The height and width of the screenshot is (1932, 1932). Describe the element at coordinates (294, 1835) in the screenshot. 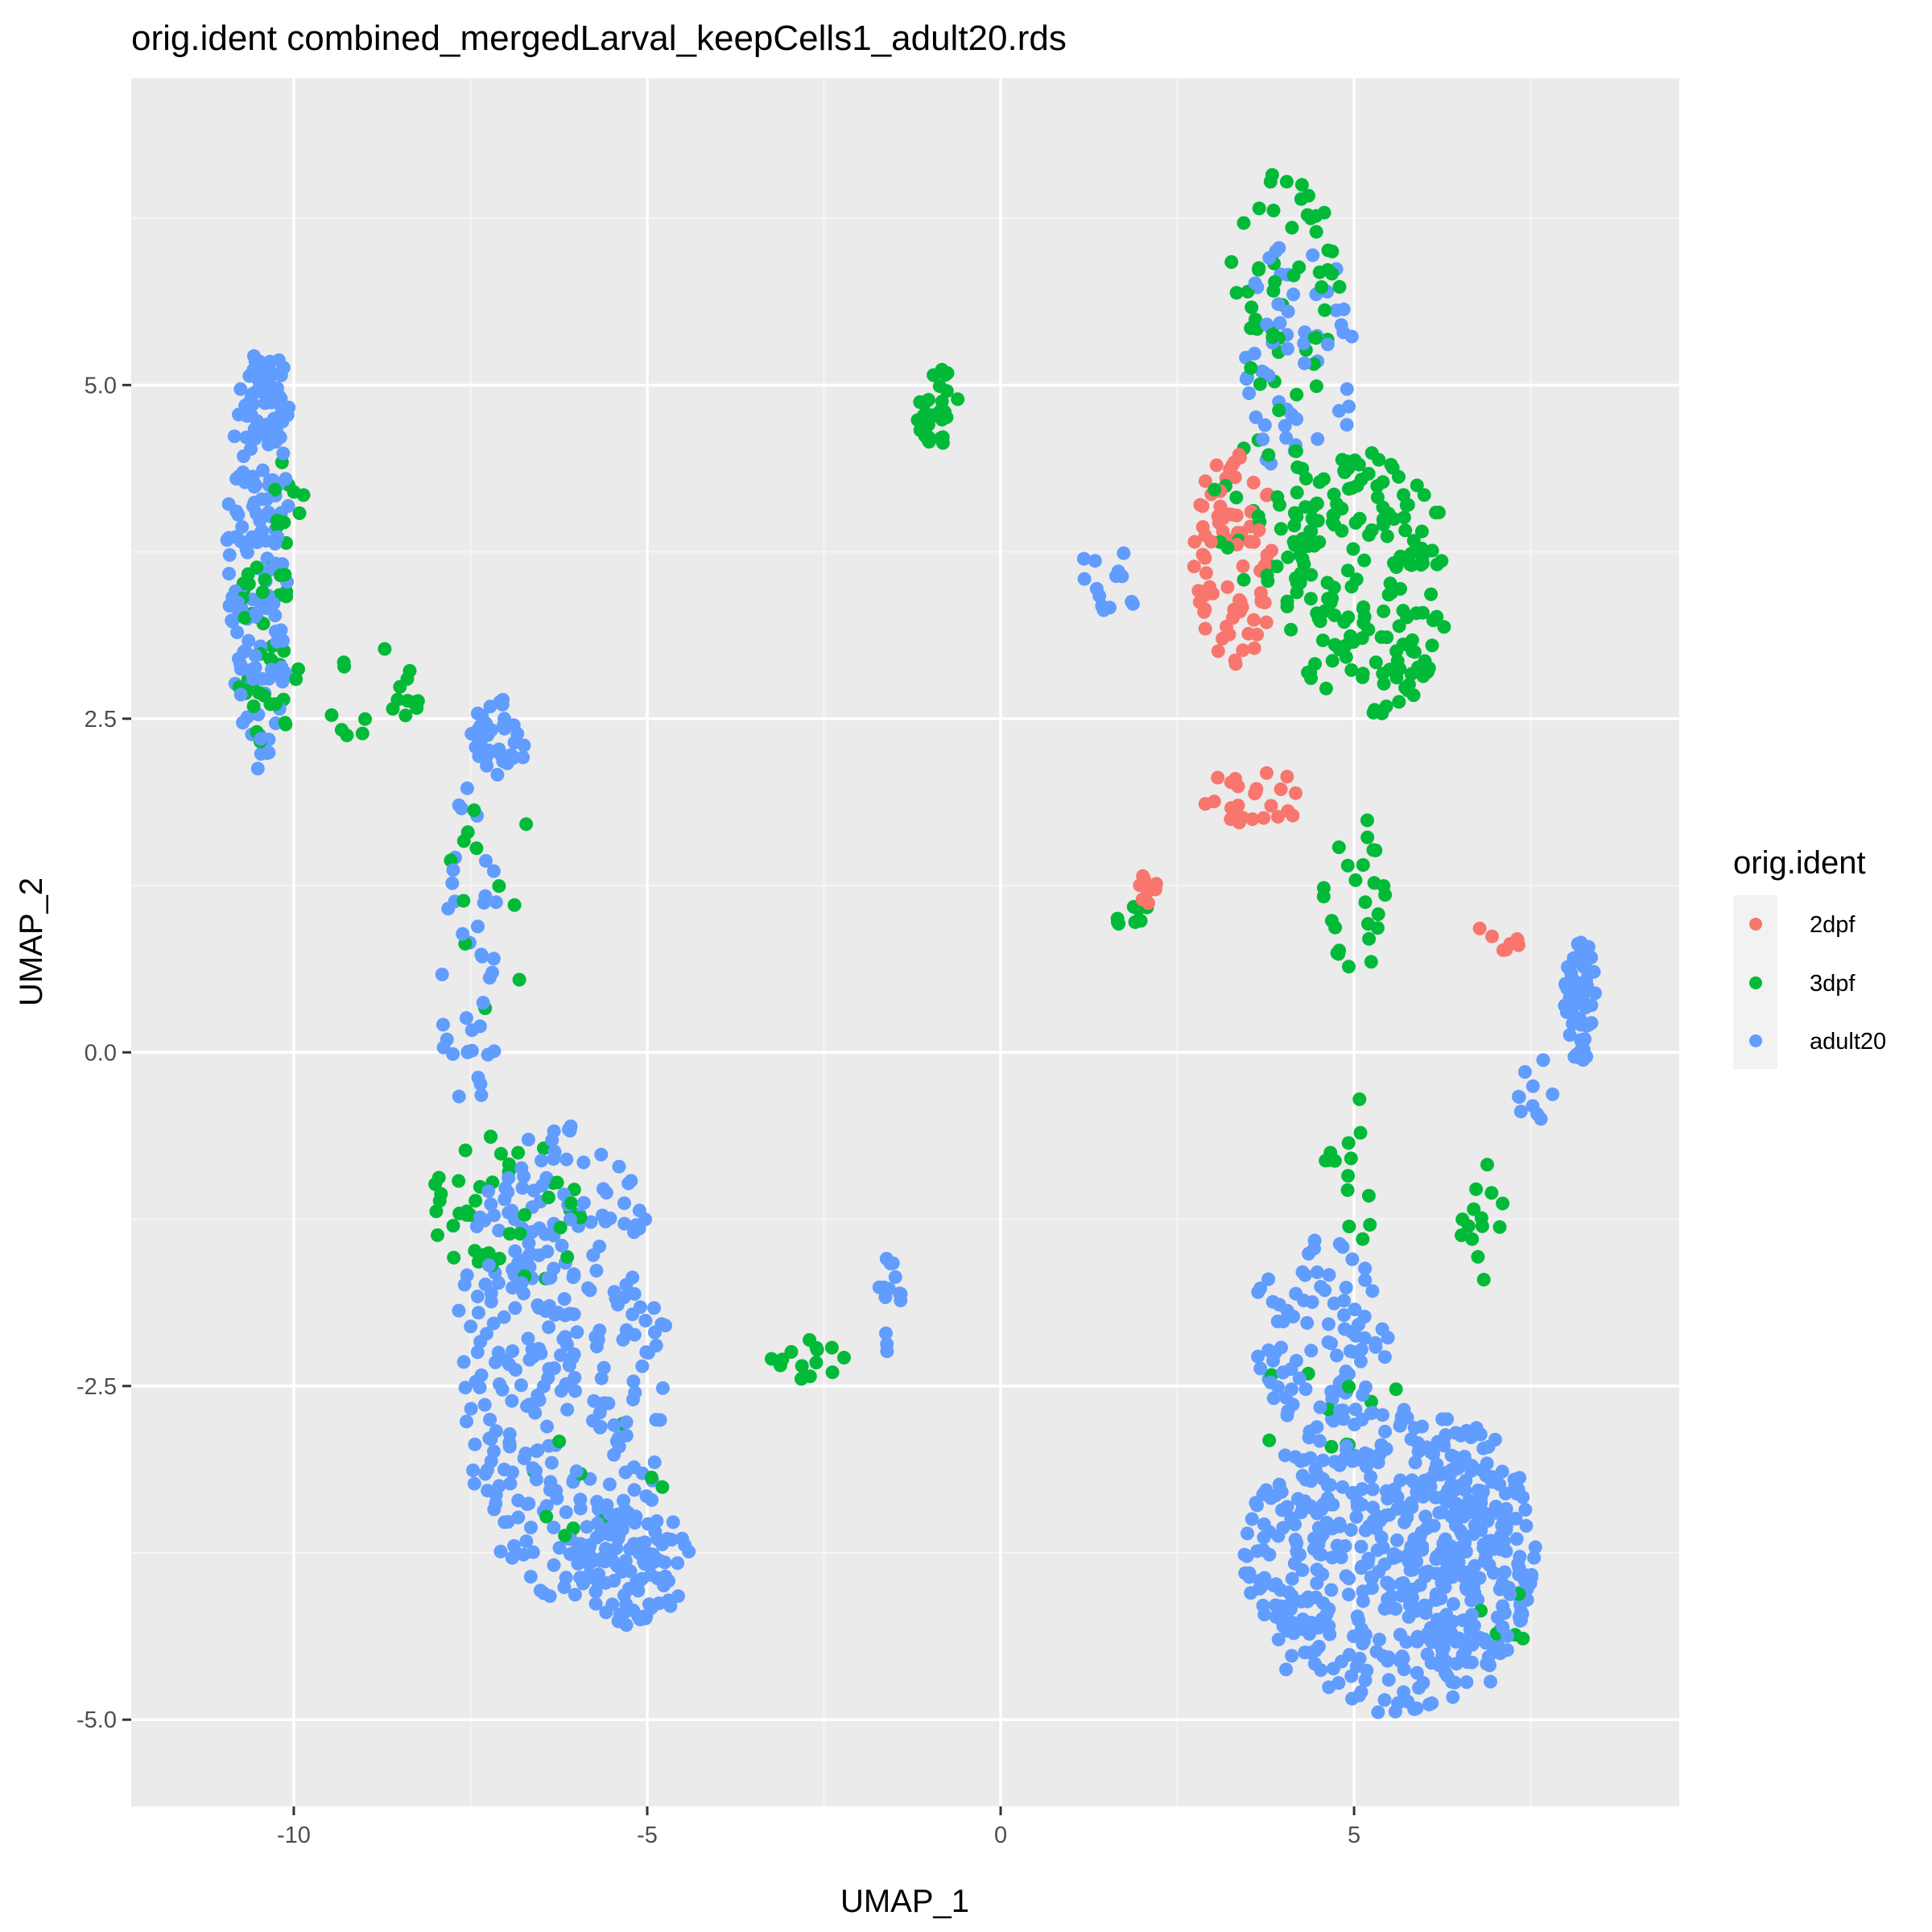

I see `x-tick-label: -10` at that location.